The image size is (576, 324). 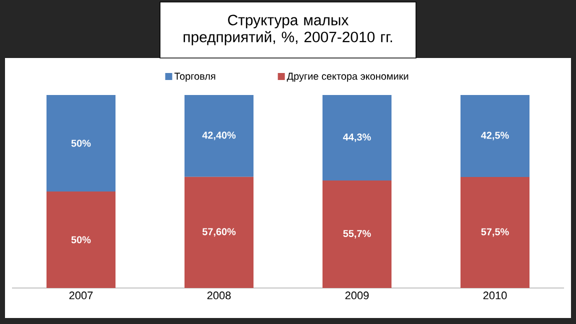 I want to click on legend-label: Торговля, so click(x=195, y=77).